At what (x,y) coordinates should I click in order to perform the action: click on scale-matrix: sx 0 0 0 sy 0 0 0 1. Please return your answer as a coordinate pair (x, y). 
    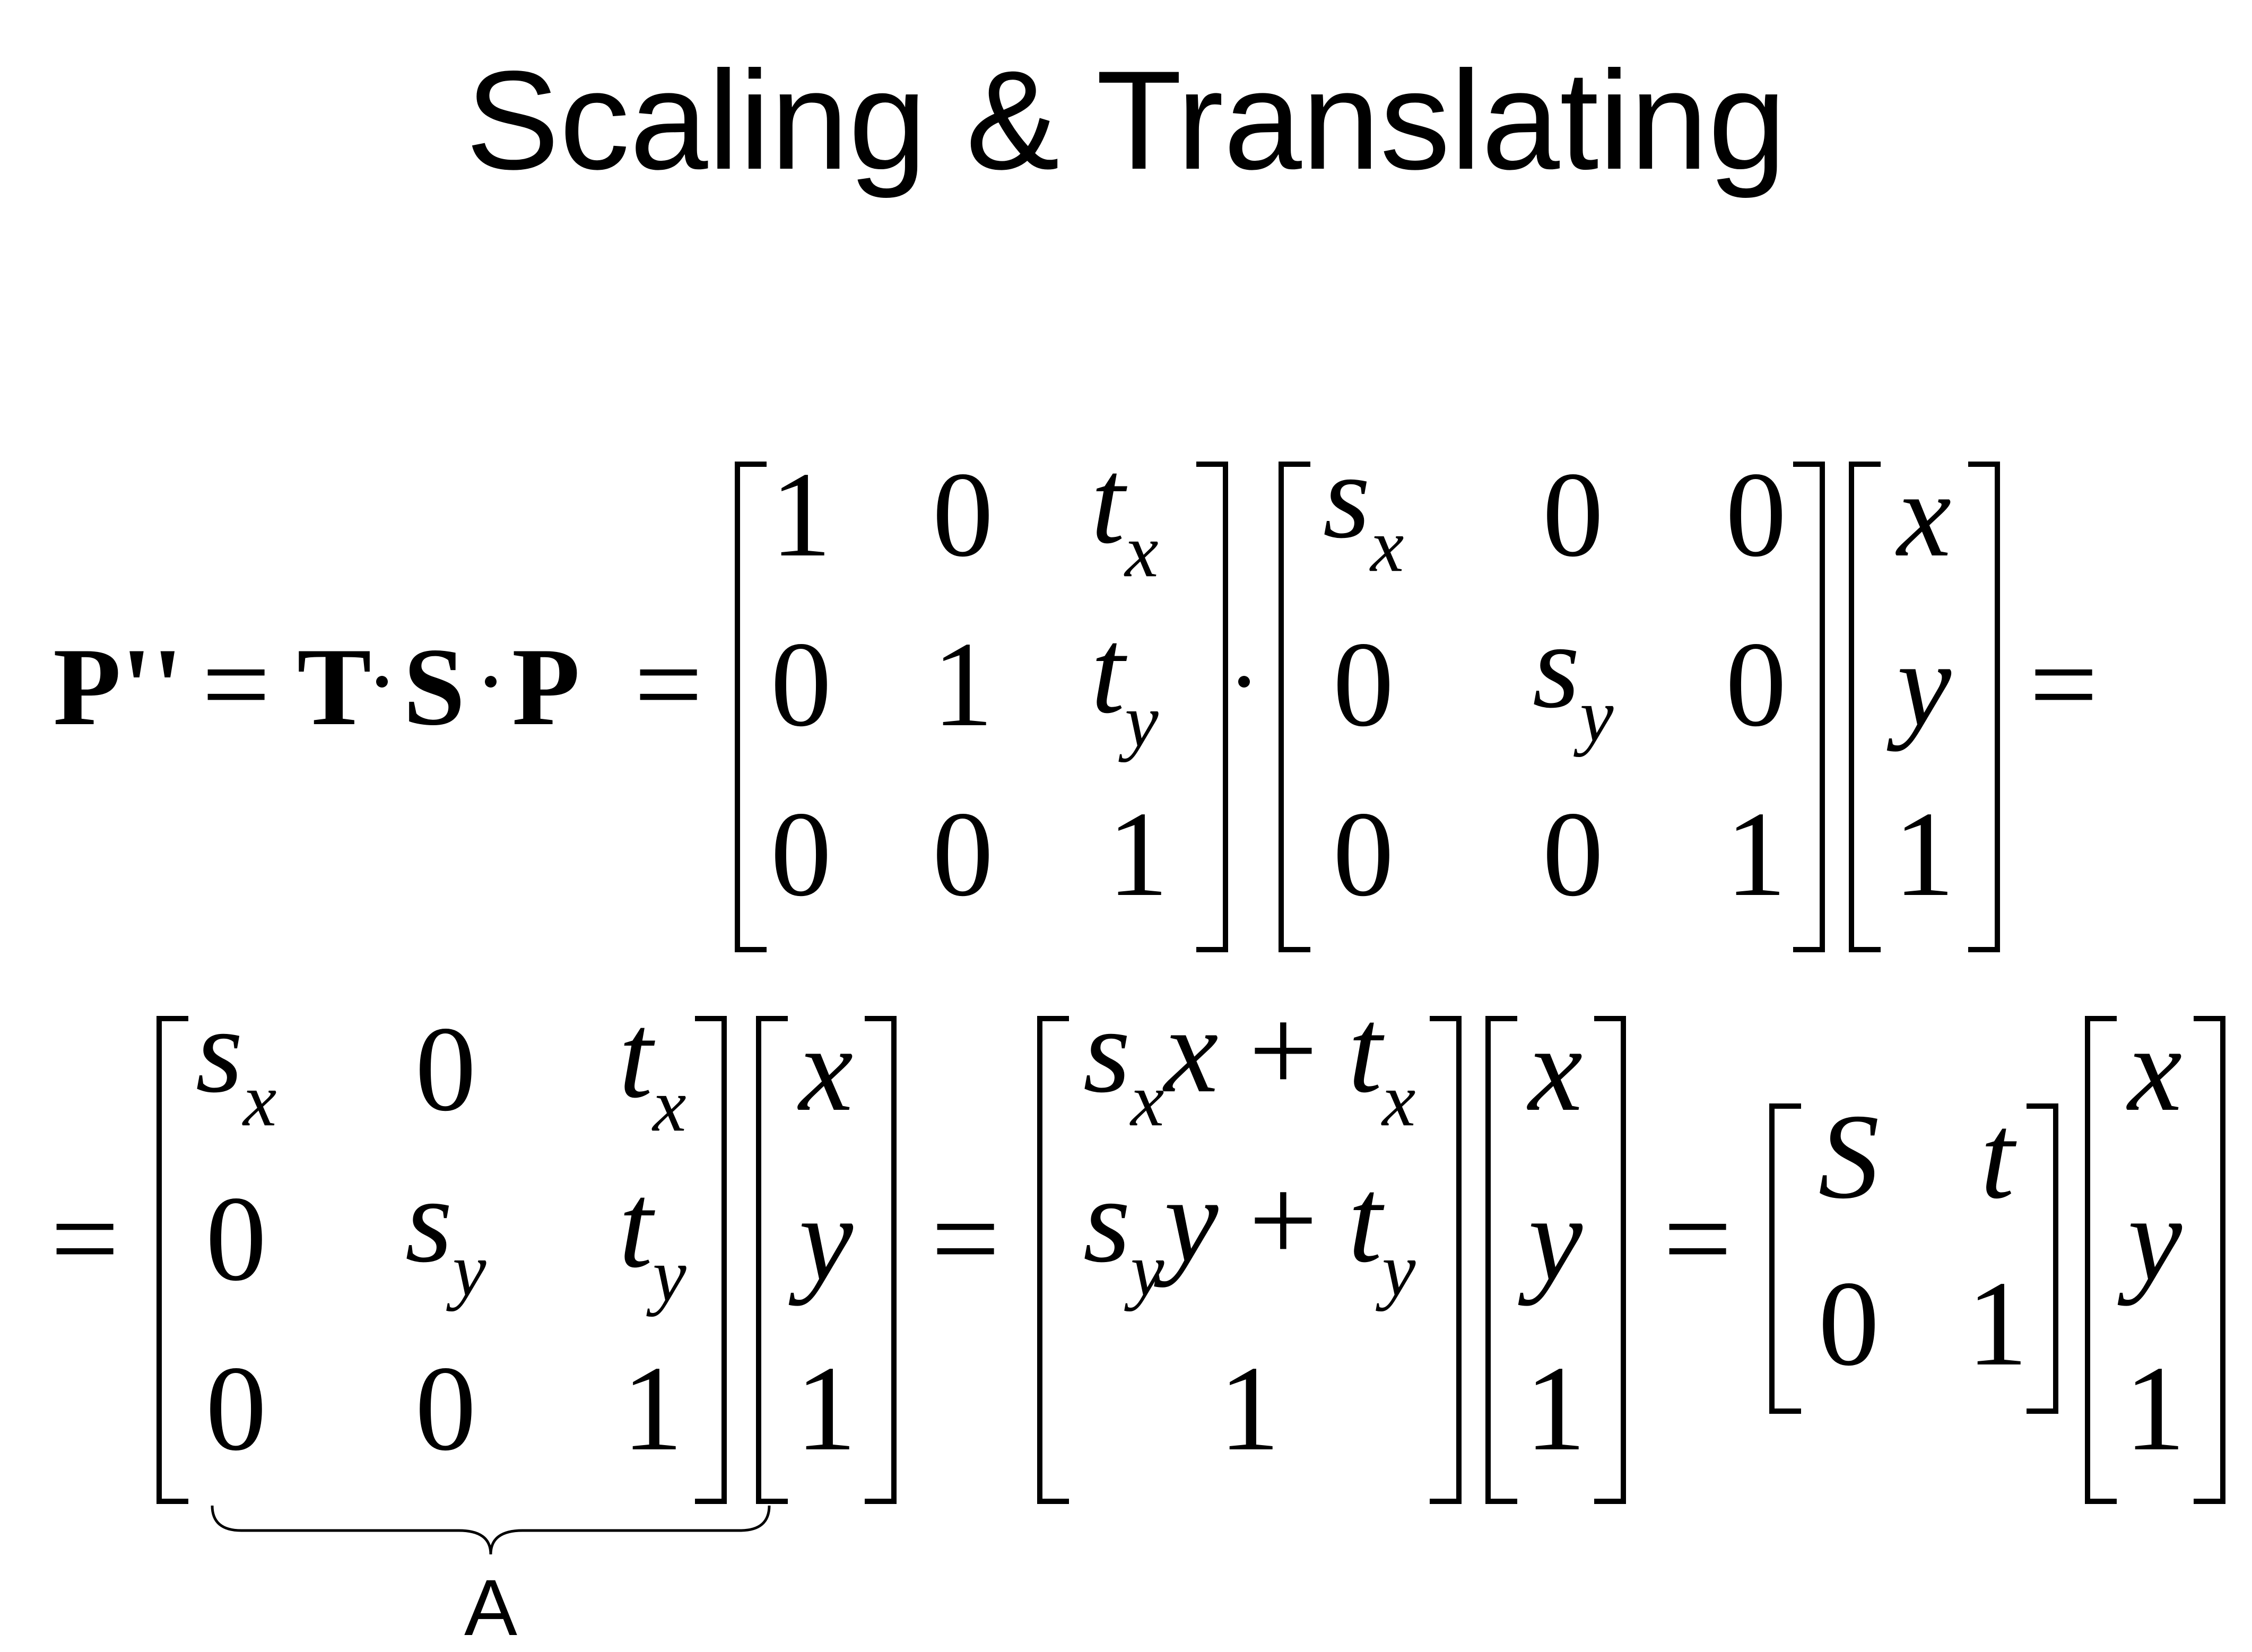
    Looking at the image, I should click on (1552, 693).